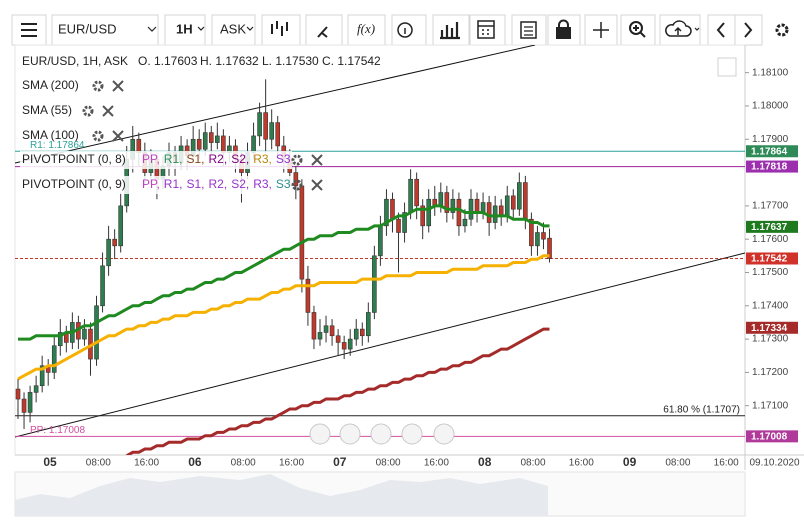 The width and height of the screenshot is (804, 521). I want to click on y-tick-label: 1.17500, so click(770, 272).